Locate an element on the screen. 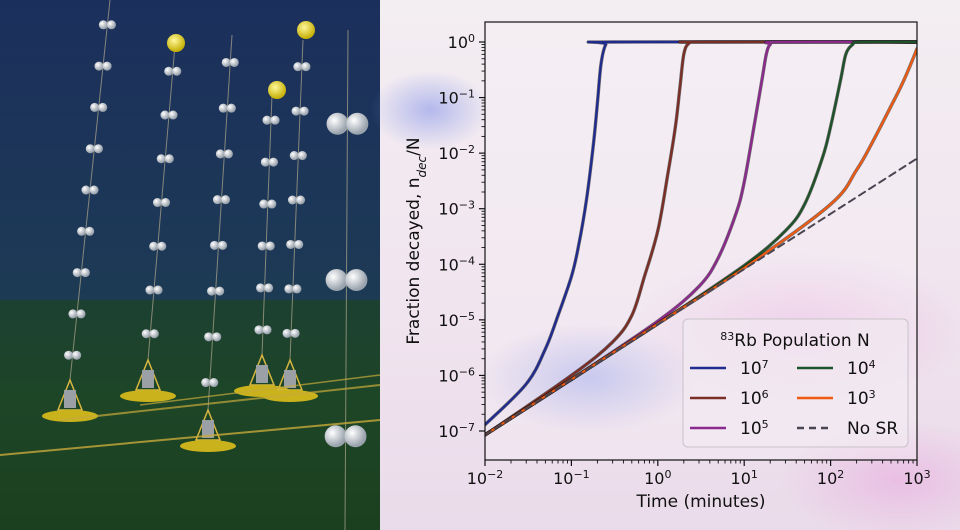  y-tick-label: 10⁰ is located at coordinates (461, 42).